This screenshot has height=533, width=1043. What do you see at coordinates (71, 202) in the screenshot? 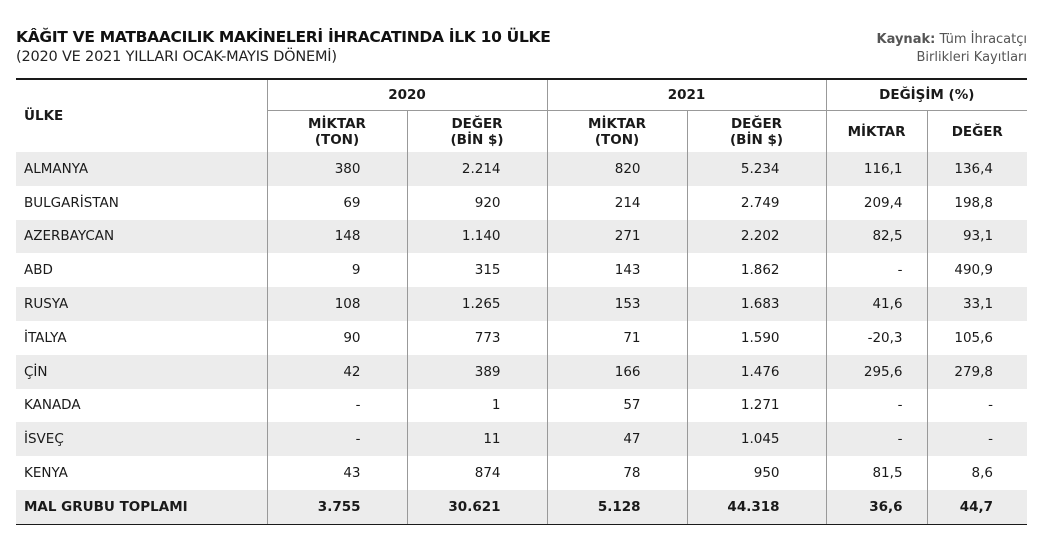
I see `country-name: BULGARİSTAN` at bounding box center [71, 202].